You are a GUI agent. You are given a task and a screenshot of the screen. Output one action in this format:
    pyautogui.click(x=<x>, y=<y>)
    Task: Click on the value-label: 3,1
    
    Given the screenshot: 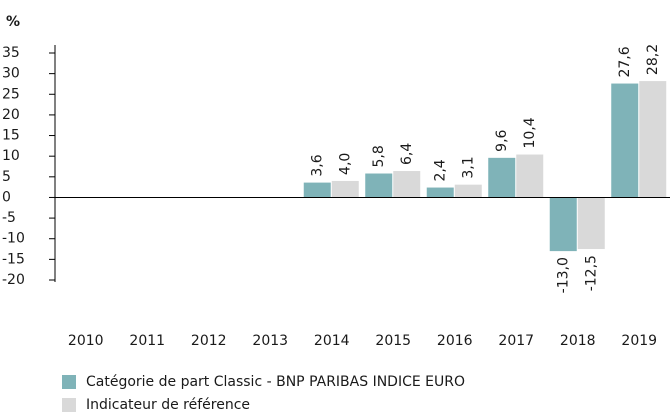 What is the action you would take?
    pyautogui.click(x=469, y=167)
    